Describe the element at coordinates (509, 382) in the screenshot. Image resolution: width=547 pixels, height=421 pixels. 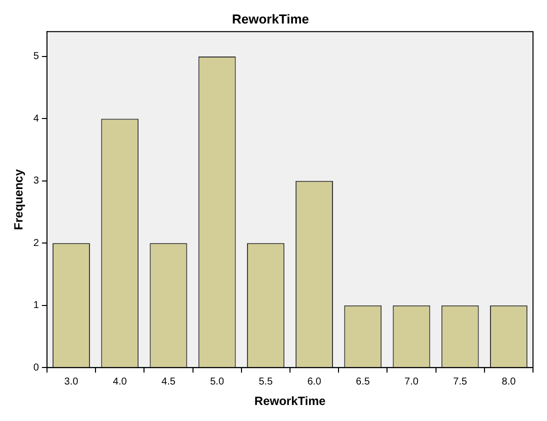
I see `x-tick-label: 8.0` at that location.